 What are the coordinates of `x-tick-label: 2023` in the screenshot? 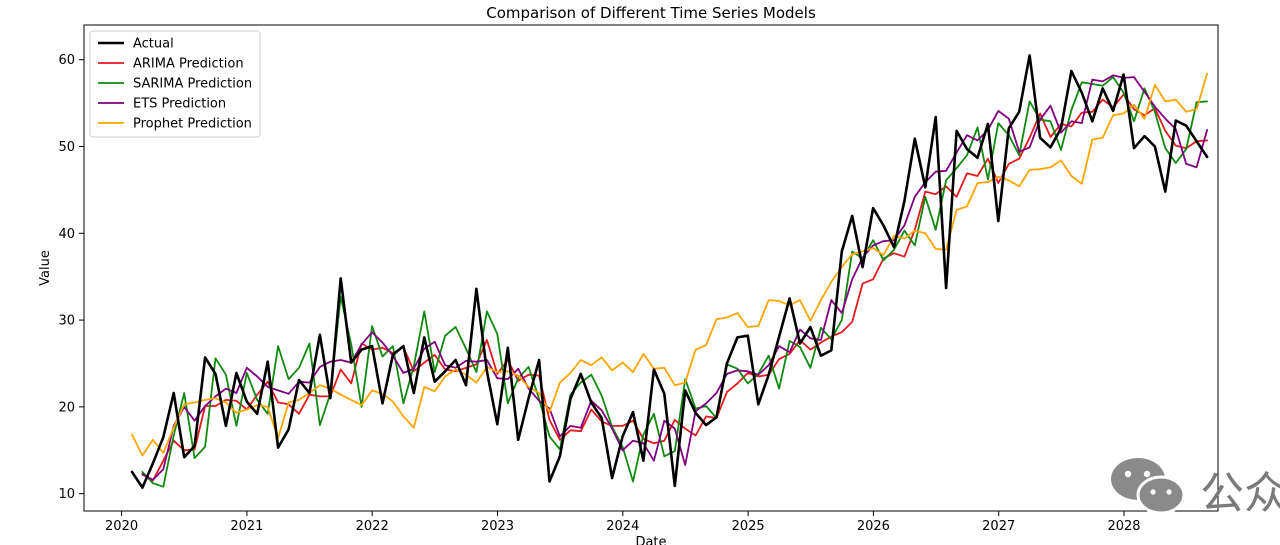 It's located at (497, 526).